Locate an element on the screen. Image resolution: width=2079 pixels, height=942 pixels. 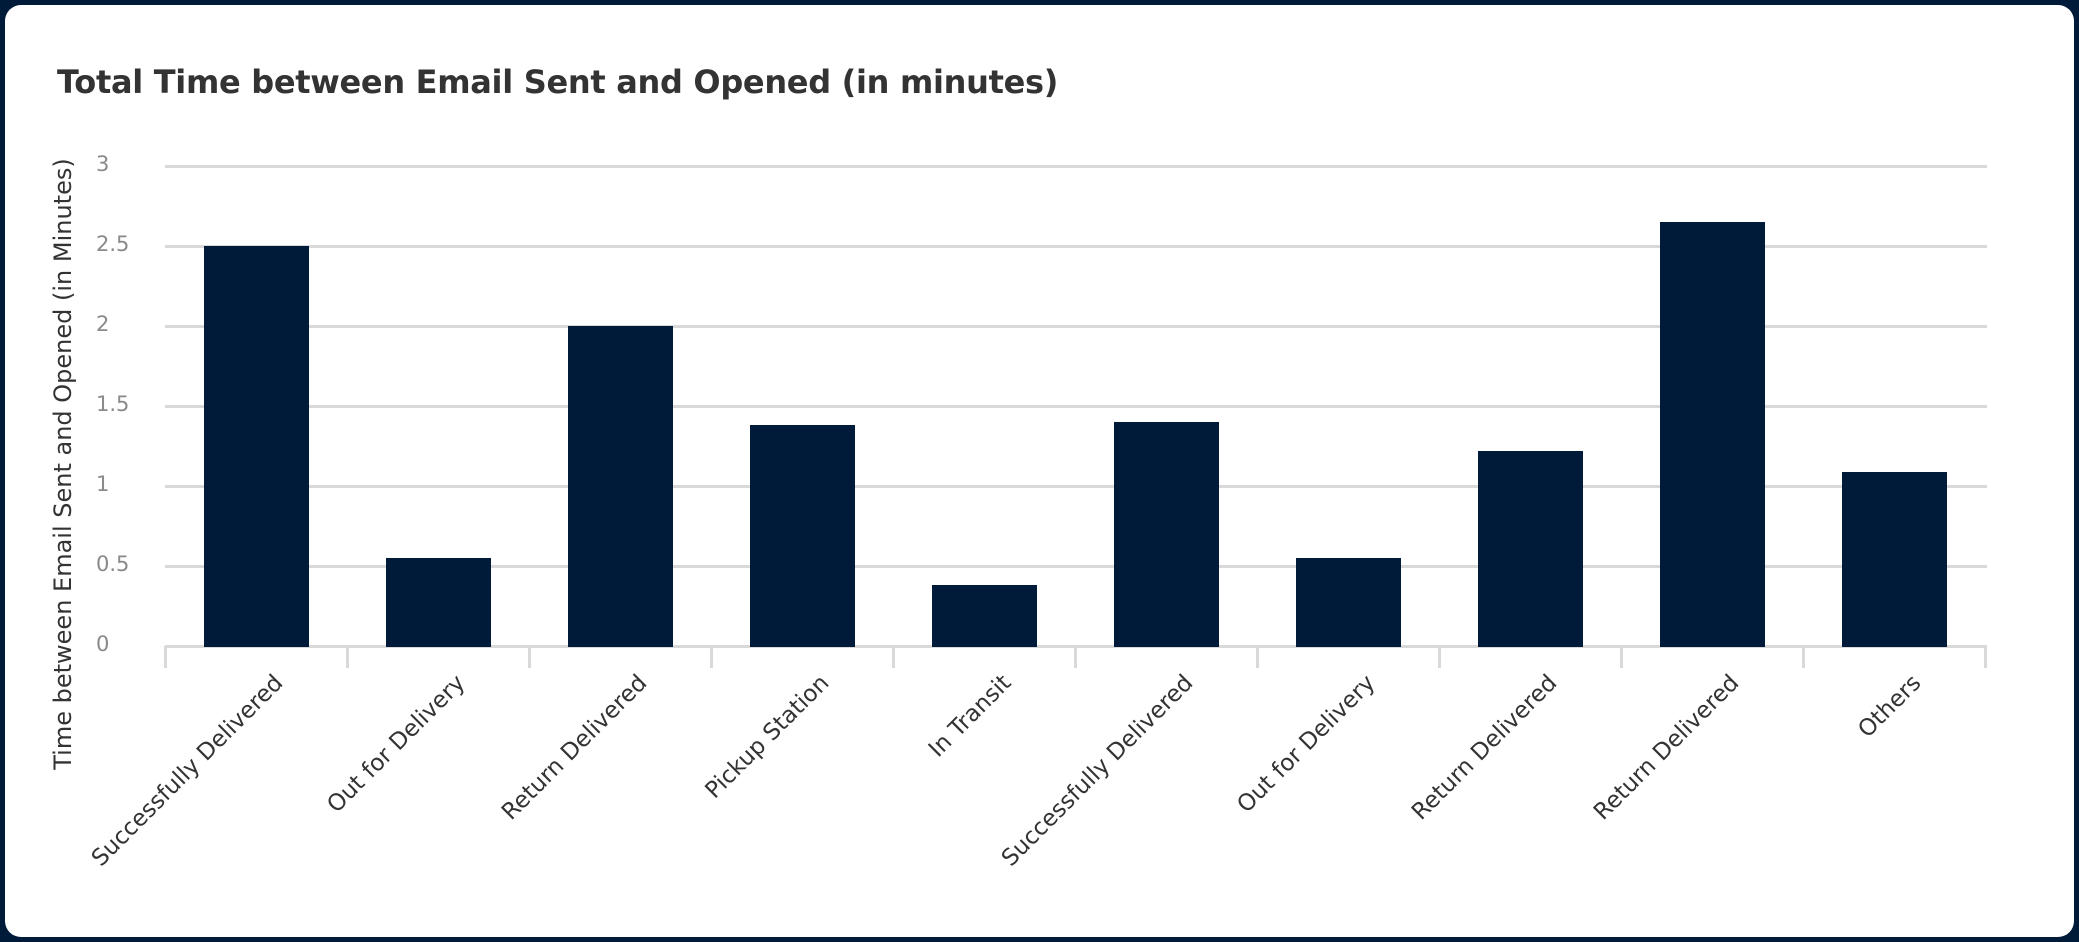
y-tick-label: 0 is located at coordinates (103, 644).